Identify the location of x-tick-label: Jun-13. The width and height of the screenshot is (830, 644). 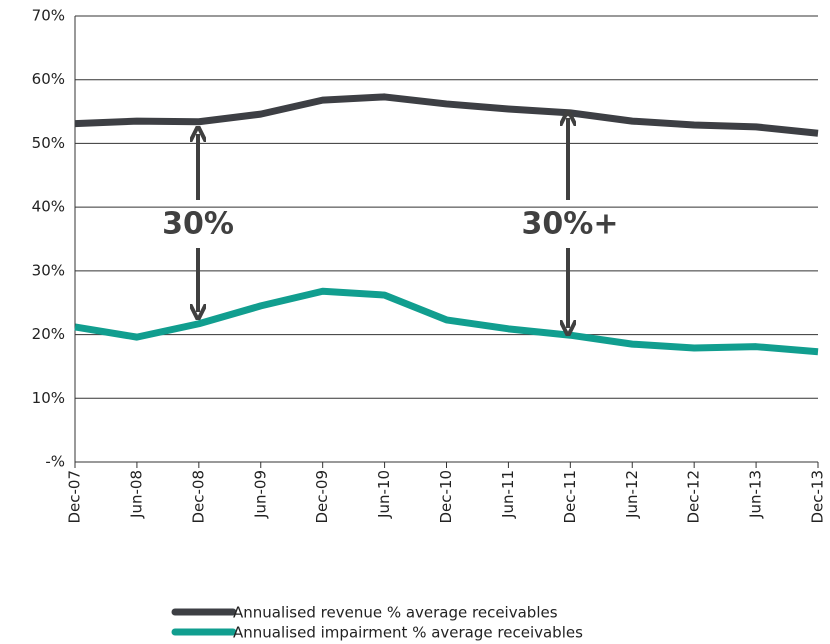
(756, 494).